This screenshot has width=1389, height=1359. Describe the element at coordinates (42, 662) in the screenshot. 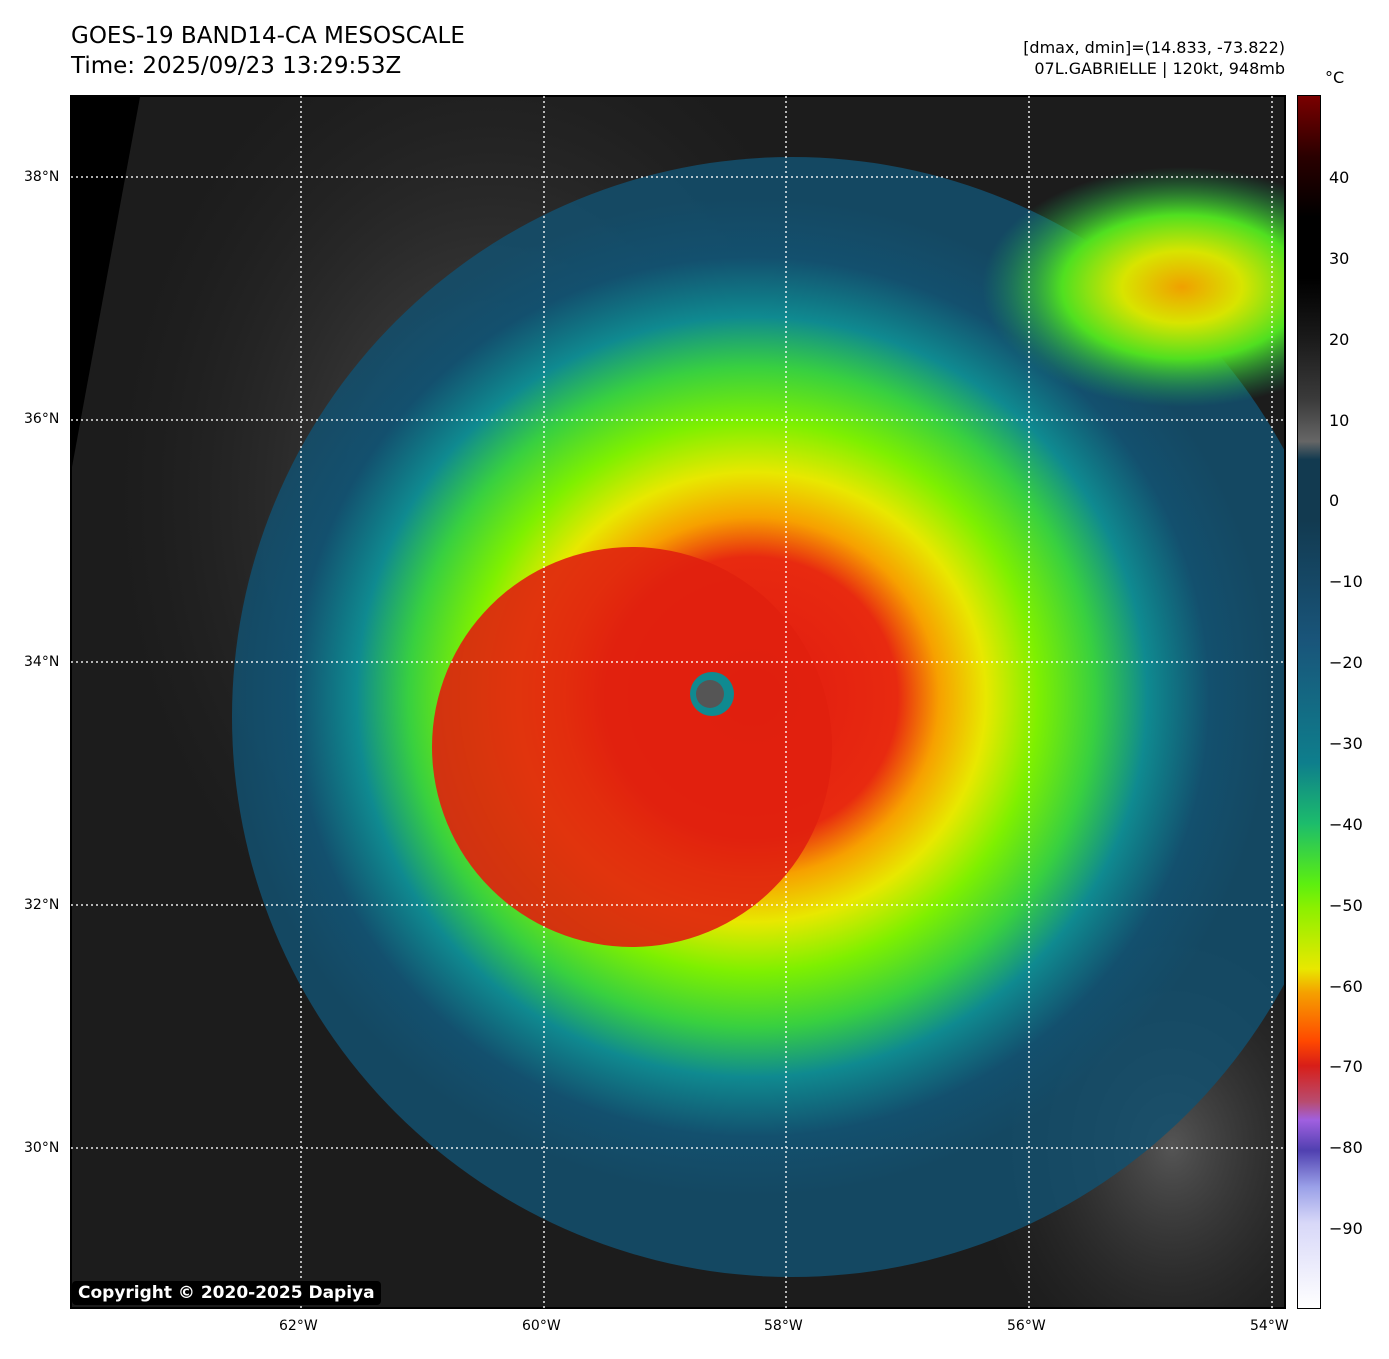

I see `lat-tick: 34°N` at that location.